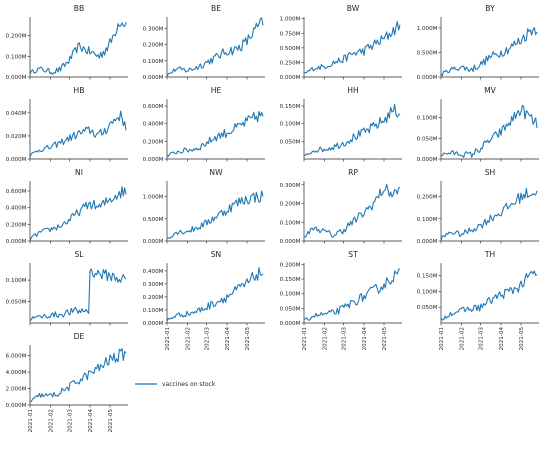 The width and height of the screenshot is (550, 451). I want to click on panel-title: RP, so click(353, 172).